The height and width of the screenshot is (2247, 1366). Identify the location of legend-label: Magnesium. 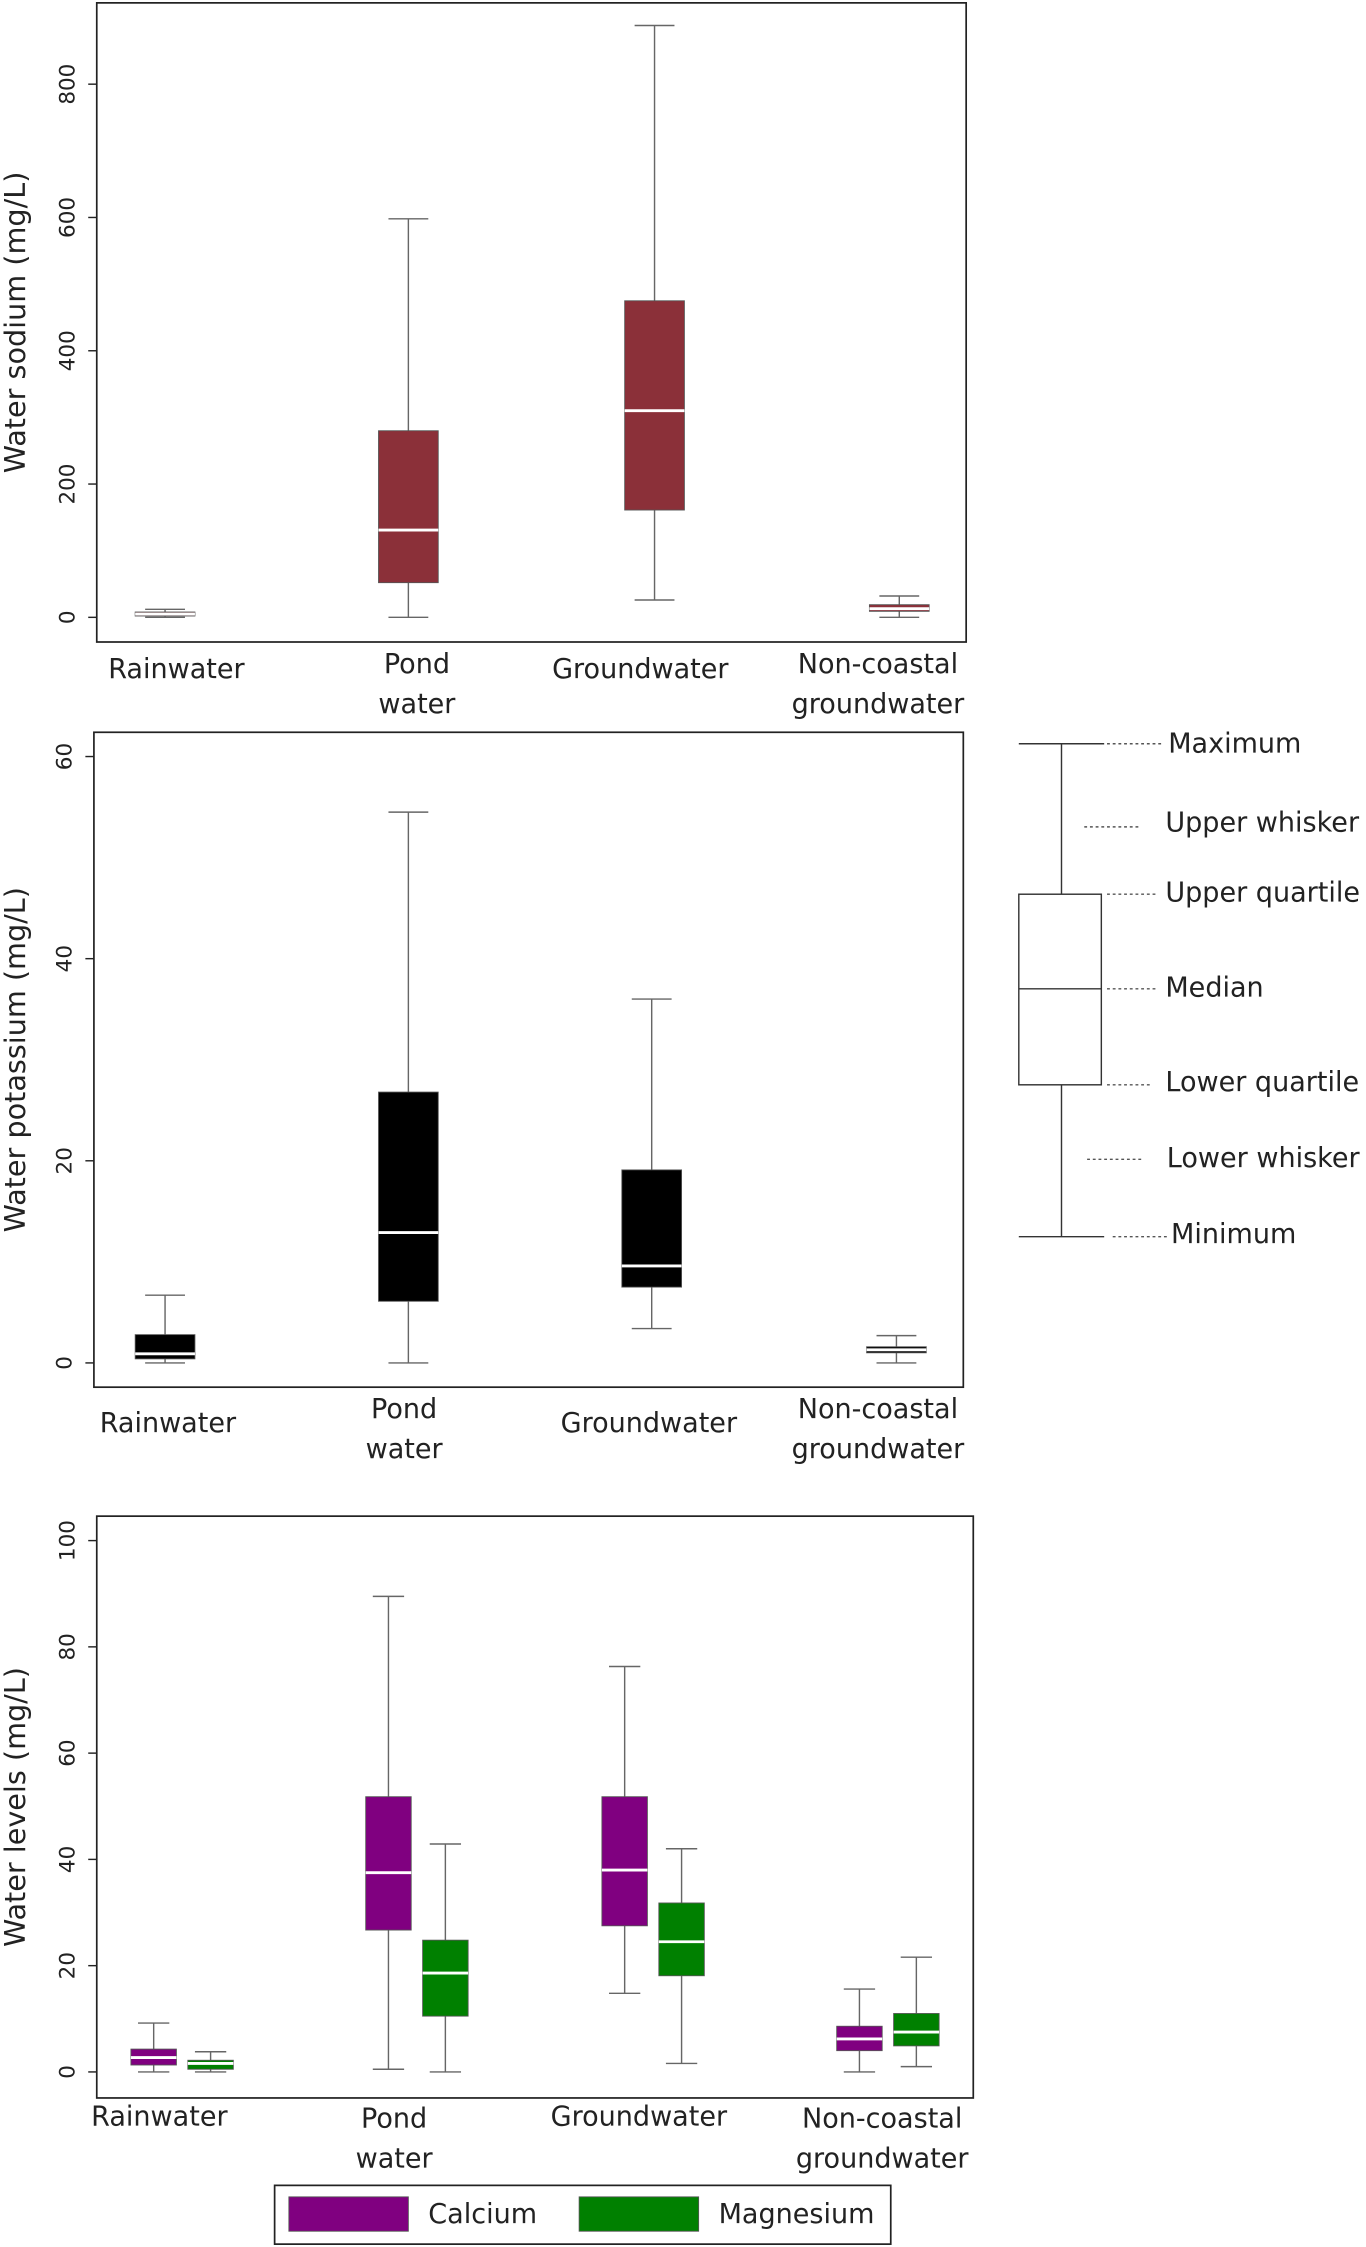
(797, 2214).